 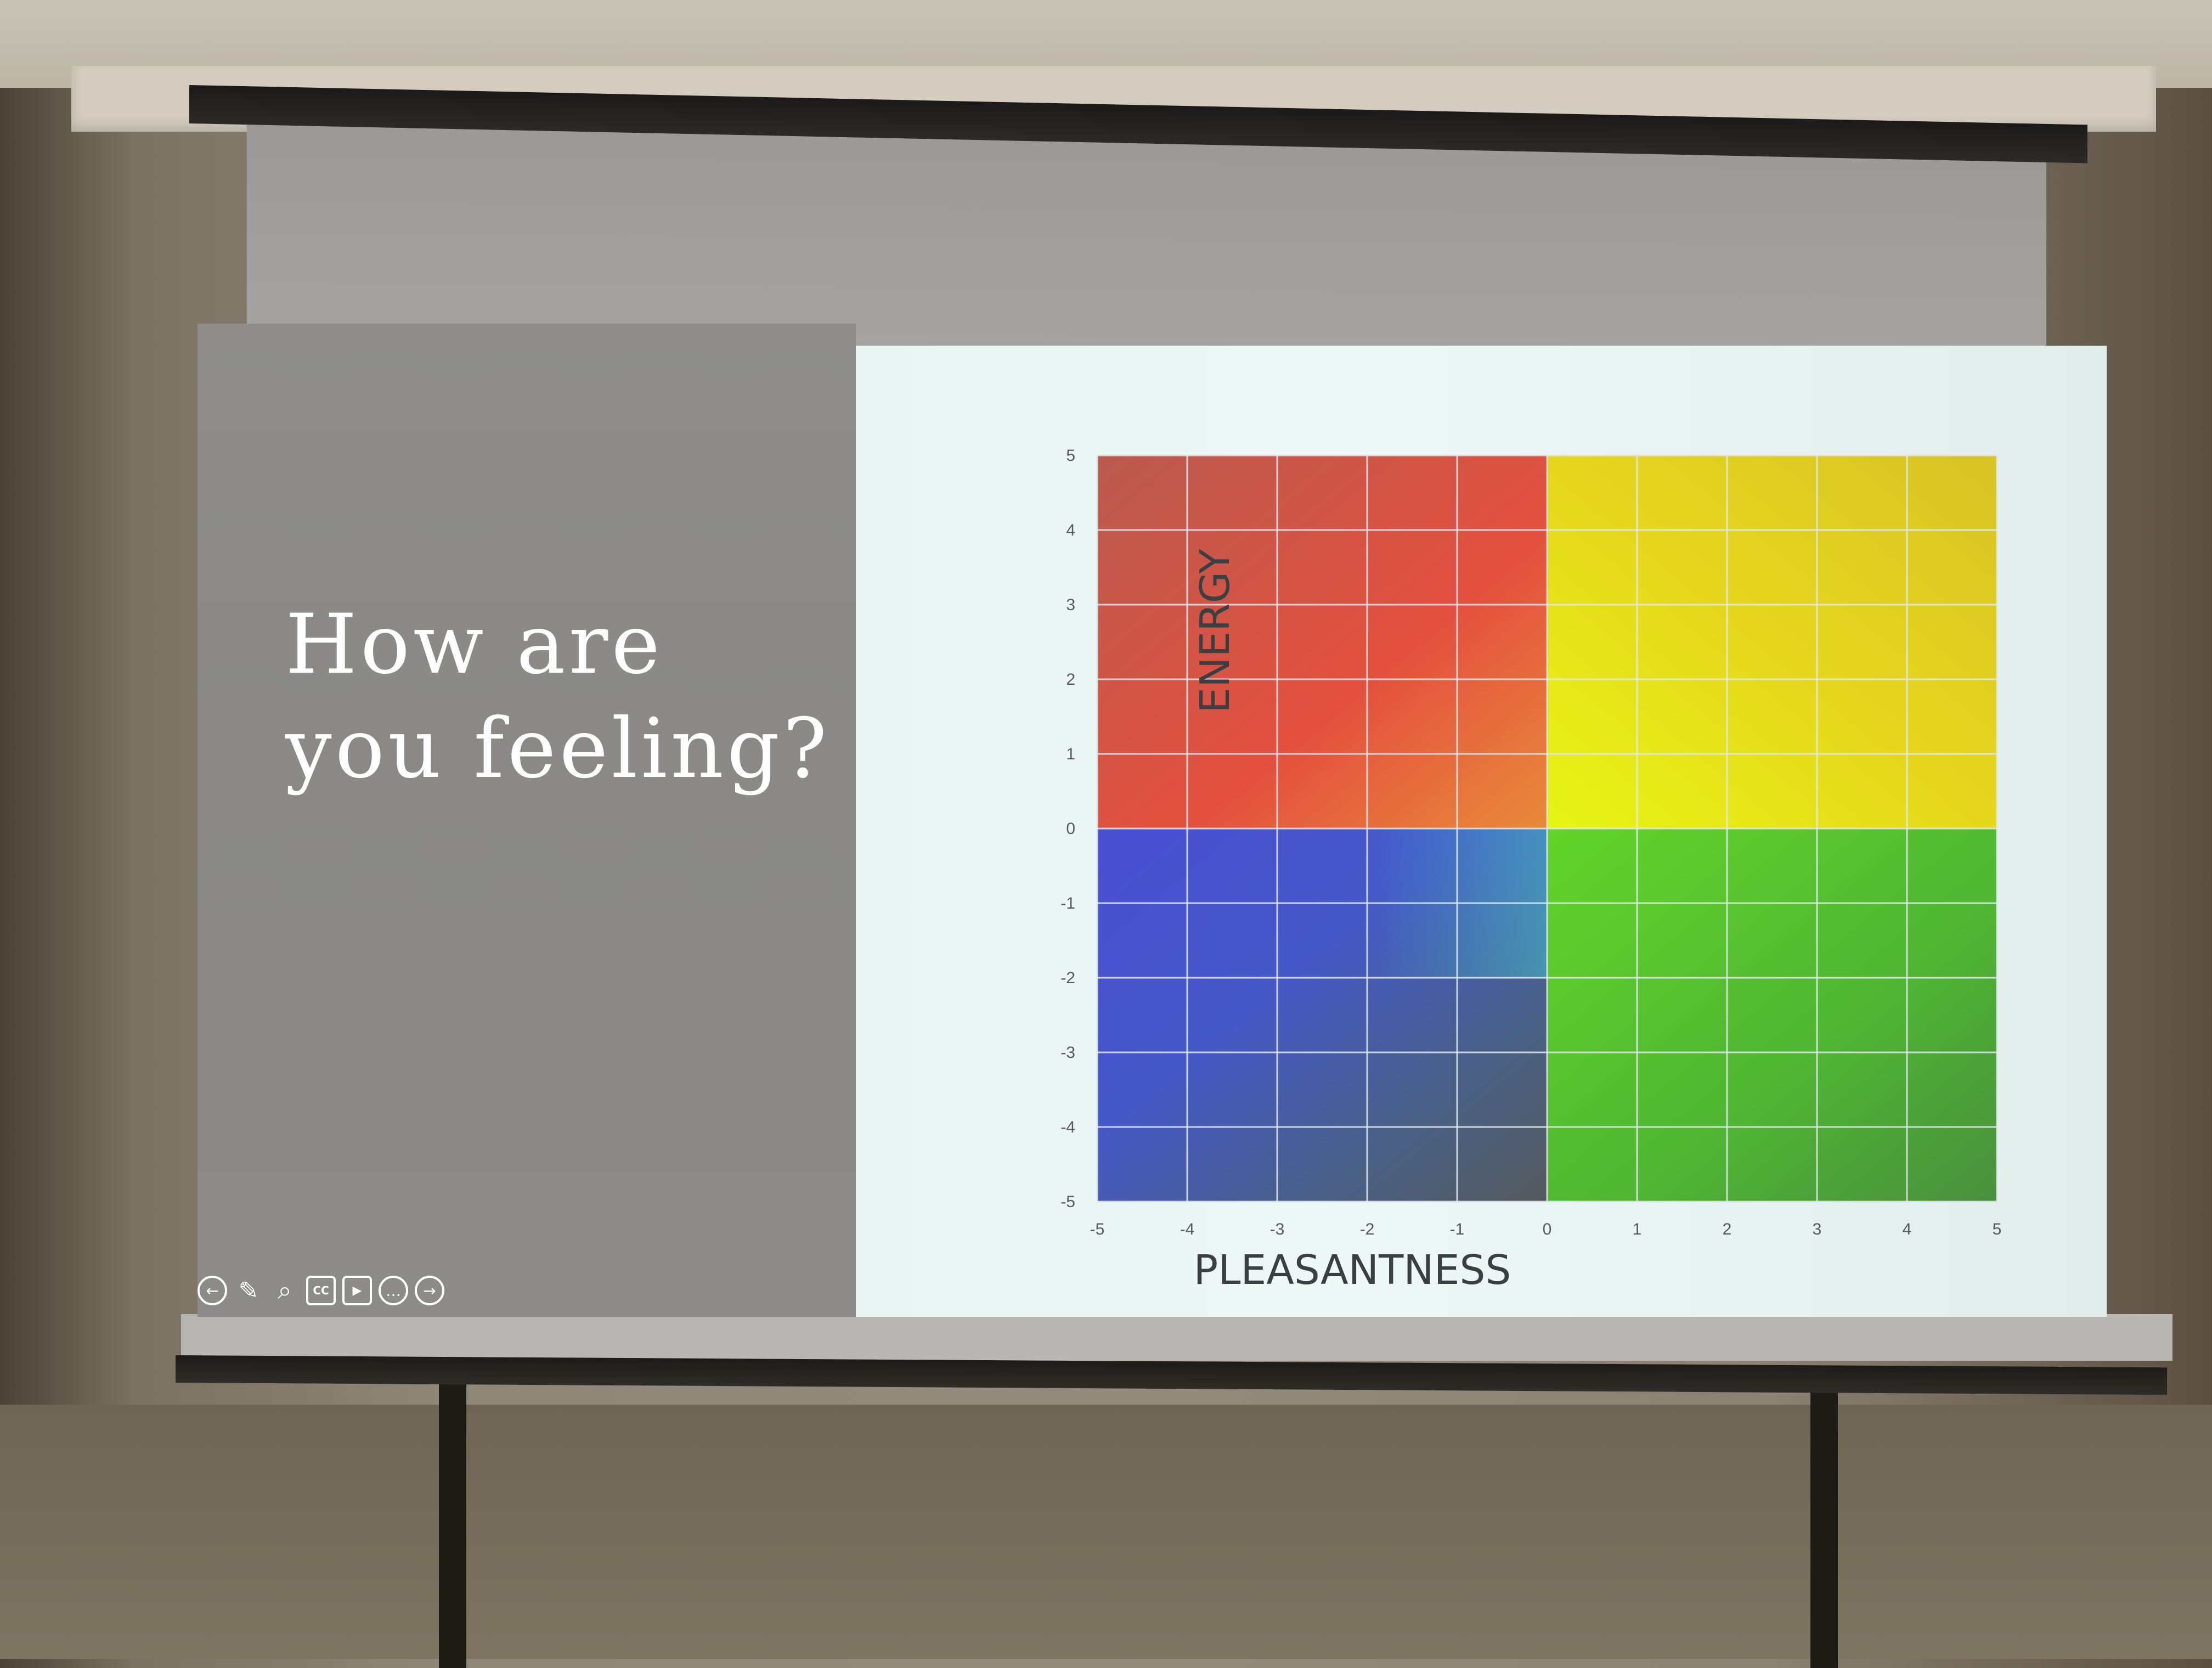 What do you see at coordinates (1772, 642) in the screenshot?
I see `quadrant-high-energy-pleasant` at bounding box center [1772, 642].